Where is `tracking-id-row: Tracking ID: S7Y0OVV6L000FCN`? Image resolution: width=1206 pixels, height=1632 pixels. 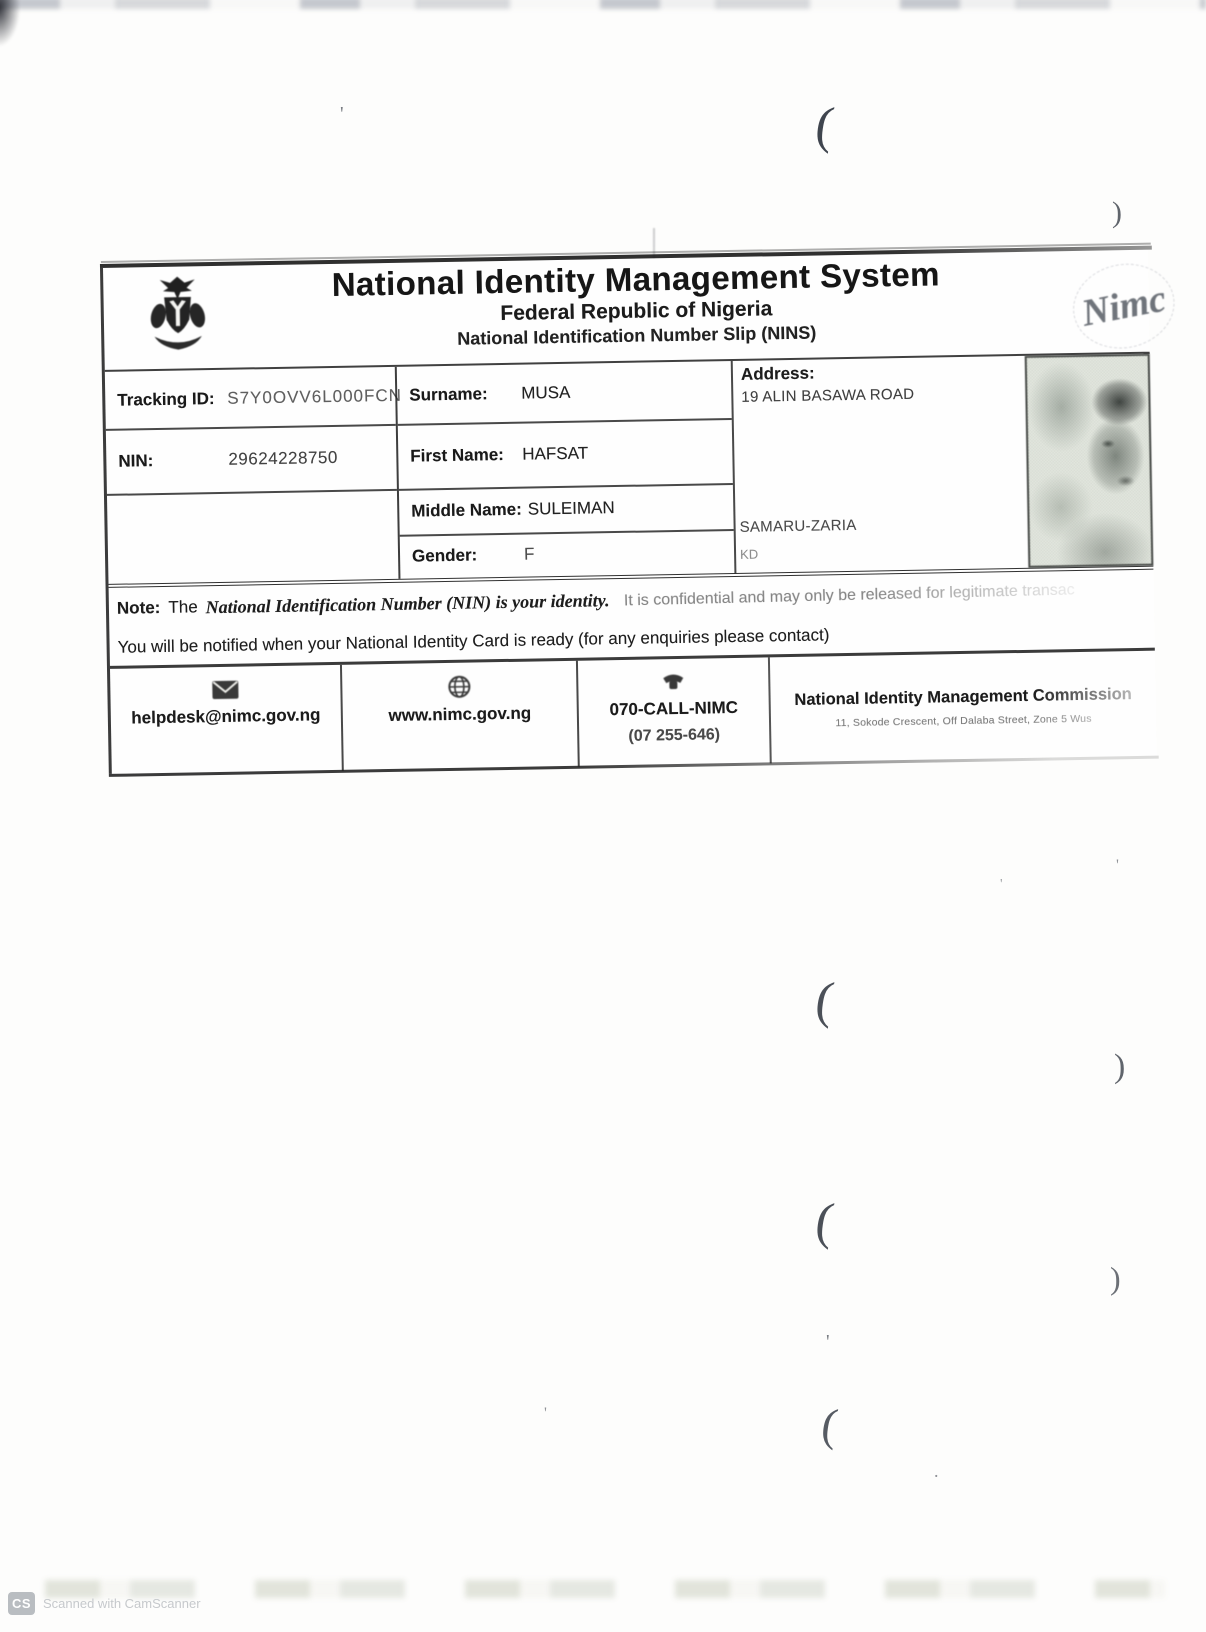
tracking-id-row: Tracking ID: S7Y0OVV6L000FCN is located at coordinates (253, 398).